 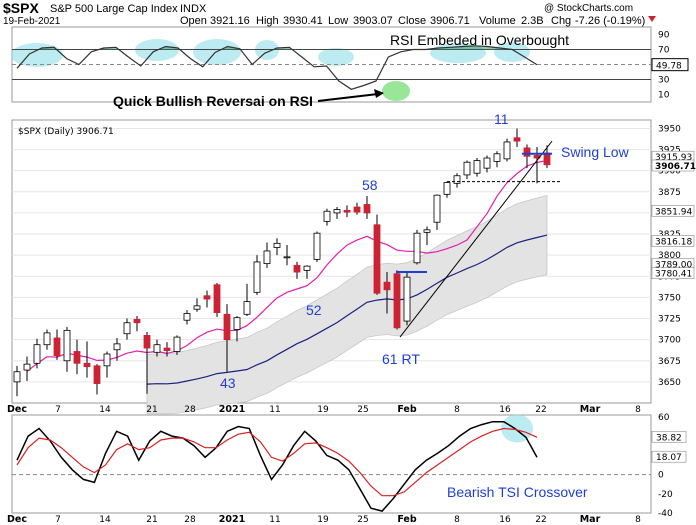 What do you see at coordinates (457, 520) in the screenshot?
I see `x-axis-label-bottom: 8` at bounding box center [457, 520].